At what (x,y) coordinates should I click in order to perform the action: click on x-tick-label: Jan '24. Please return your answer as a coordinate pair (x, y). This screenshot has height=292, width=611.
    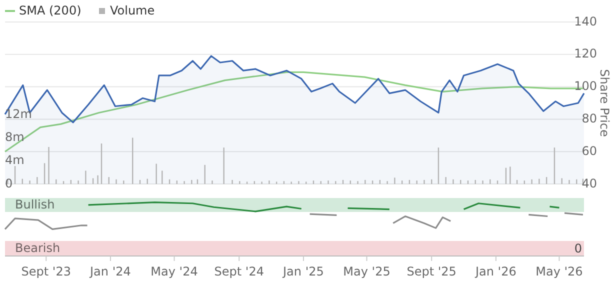
    Looking at the image, I should click on (110, 271).